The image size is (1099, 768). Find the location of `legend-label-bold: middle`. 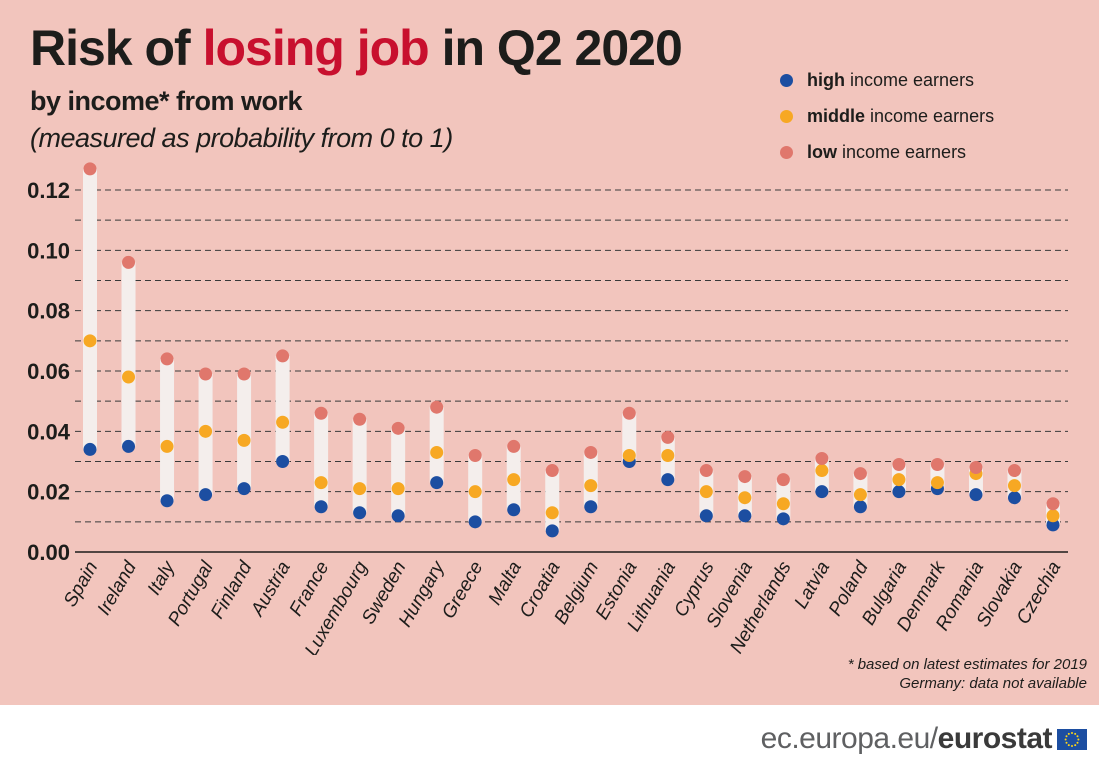

legend-label-bold: middle is located at coordinates (836, 115).